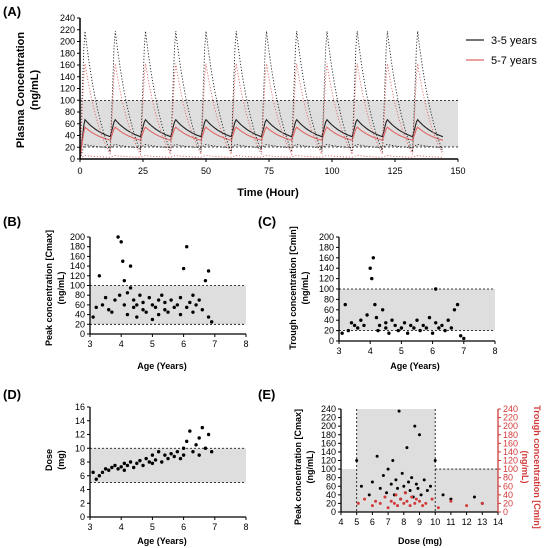 Image resolution: width=550 pixels, height=548 pixels. I want to click on panel-c-xtick-label: 6, so click(432, 351).